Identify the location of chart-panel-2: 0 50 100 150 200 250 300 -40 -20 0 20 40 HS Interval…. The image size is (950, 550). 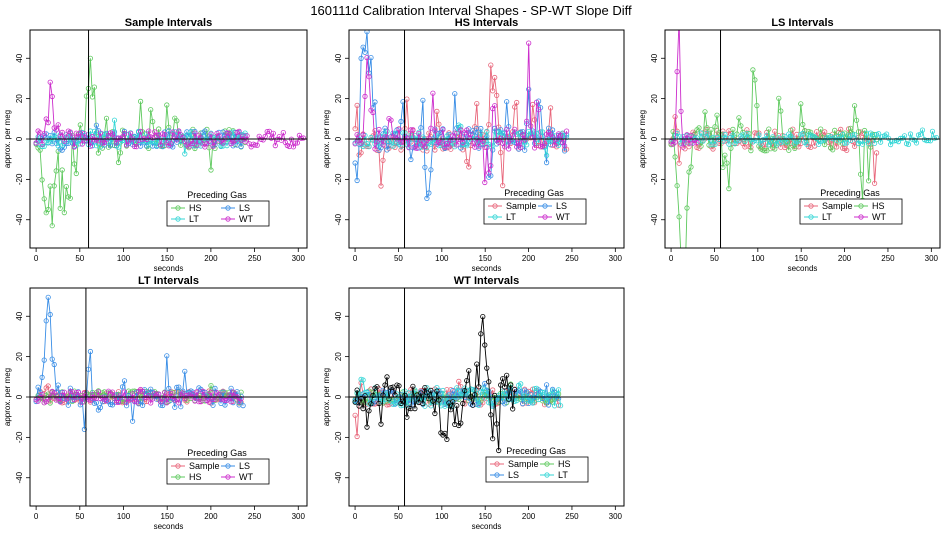
(473, 145).